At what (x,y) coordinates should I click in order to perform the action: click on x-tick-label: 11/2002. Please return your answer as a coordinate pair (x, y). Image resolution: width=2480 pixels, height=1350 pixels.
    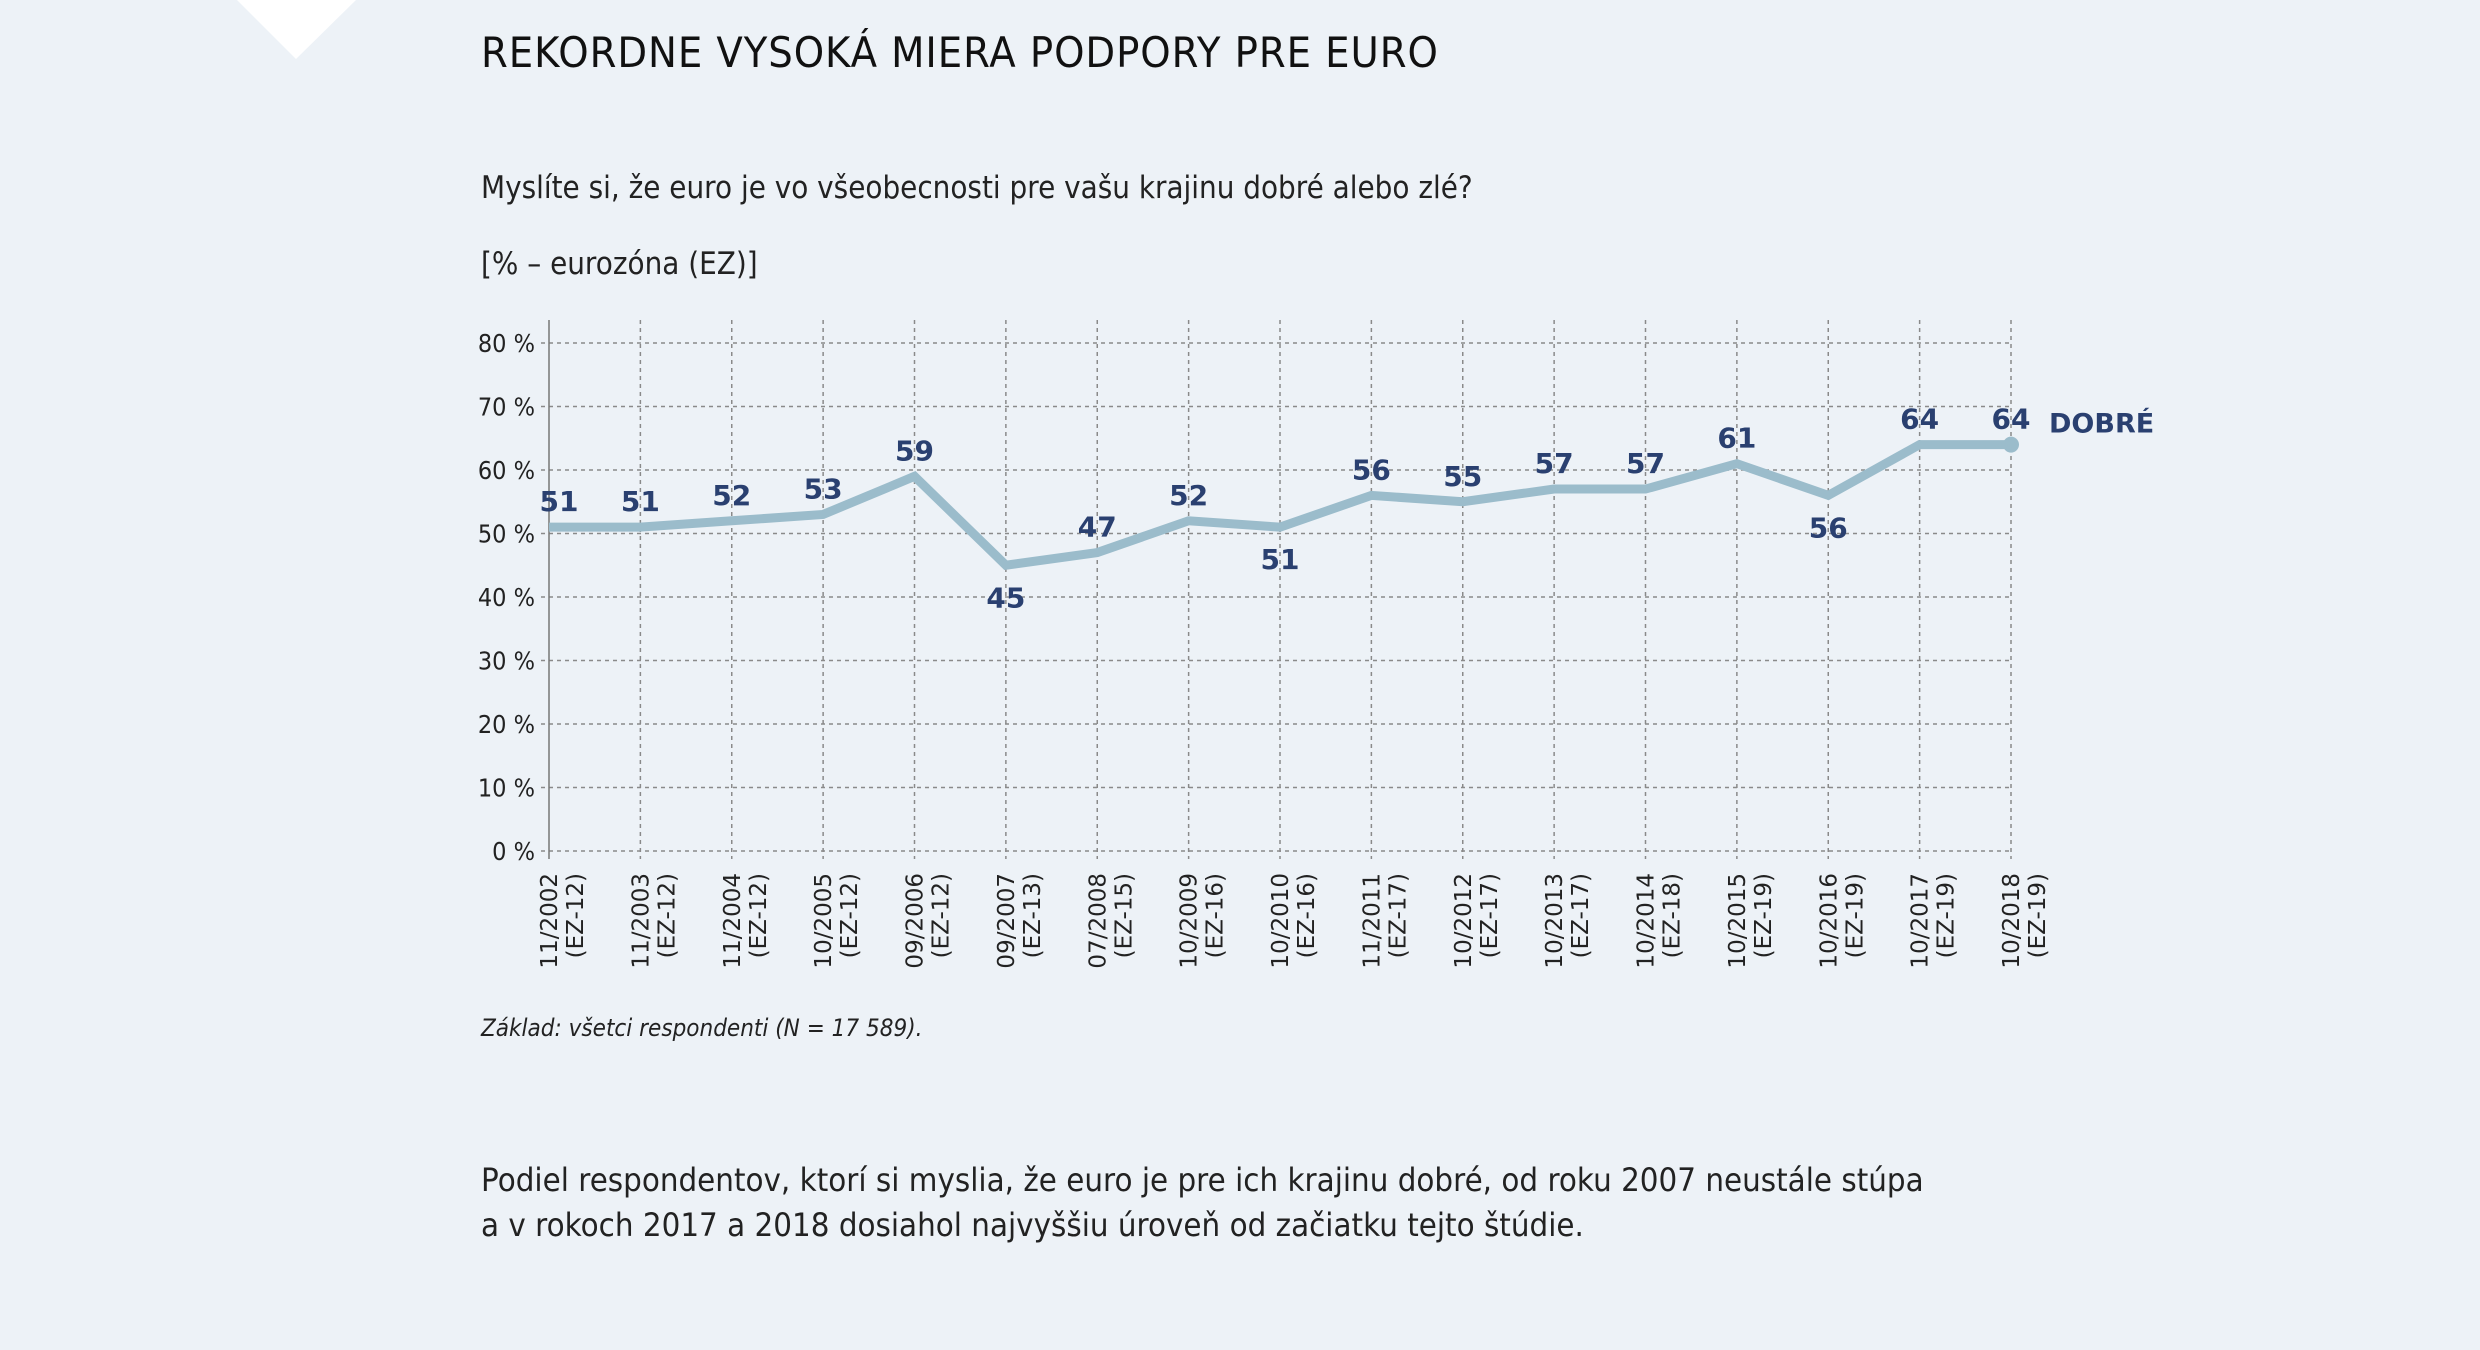
    Looking at the image, I should click on (550, 921).